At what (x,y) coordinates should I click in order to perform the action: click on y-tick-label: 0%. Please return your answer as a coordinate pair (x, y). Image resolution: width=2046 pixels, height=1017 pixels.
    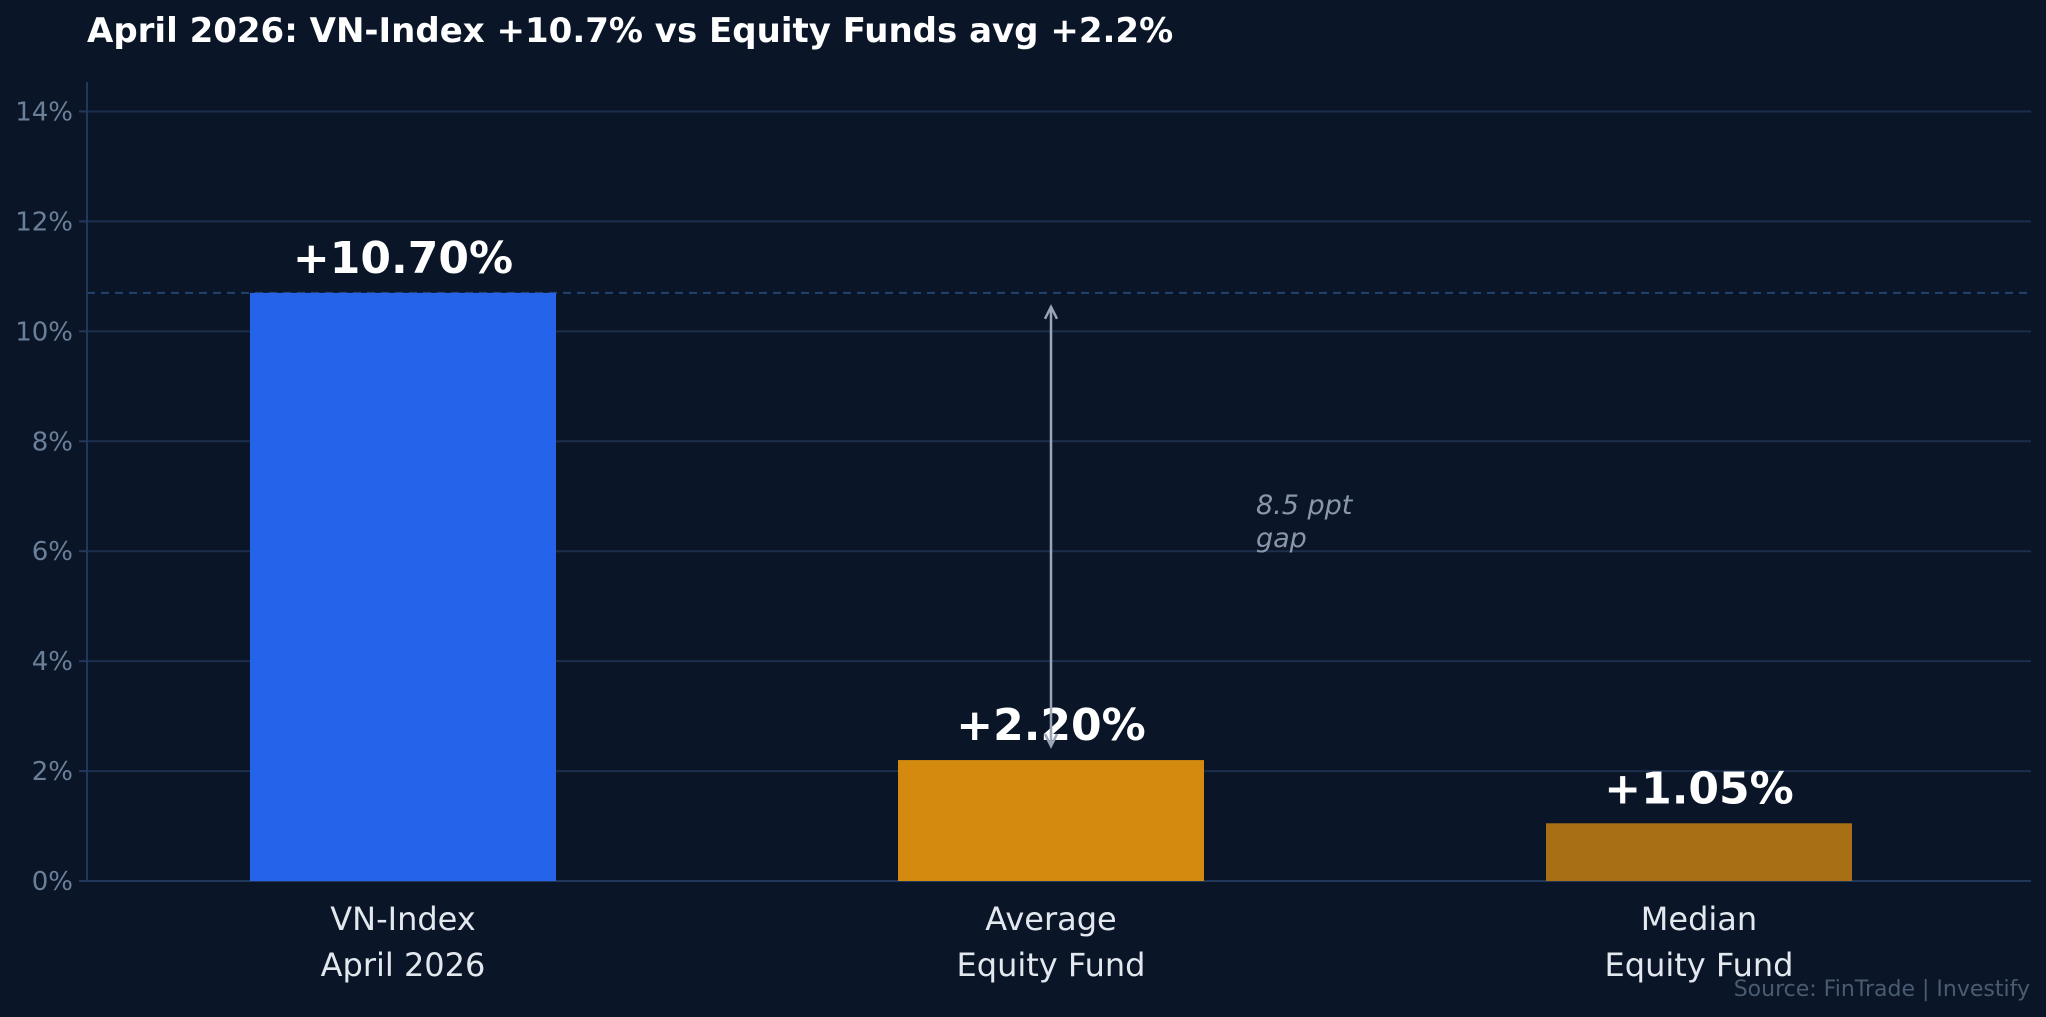
    Looking at the image, I should click on (52, 882).